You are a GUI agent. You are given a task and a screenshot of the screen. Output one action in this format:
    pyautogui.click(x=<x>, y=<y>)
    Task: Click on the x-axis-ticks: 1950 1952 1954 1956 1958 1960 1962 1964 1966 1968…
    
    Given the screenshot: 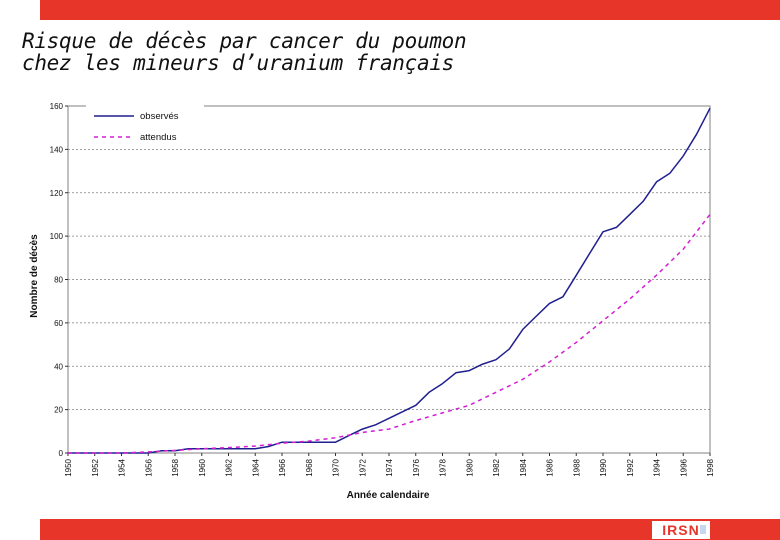 What is the action you would take?
    pyautogui.click(x=389, y=465)
    